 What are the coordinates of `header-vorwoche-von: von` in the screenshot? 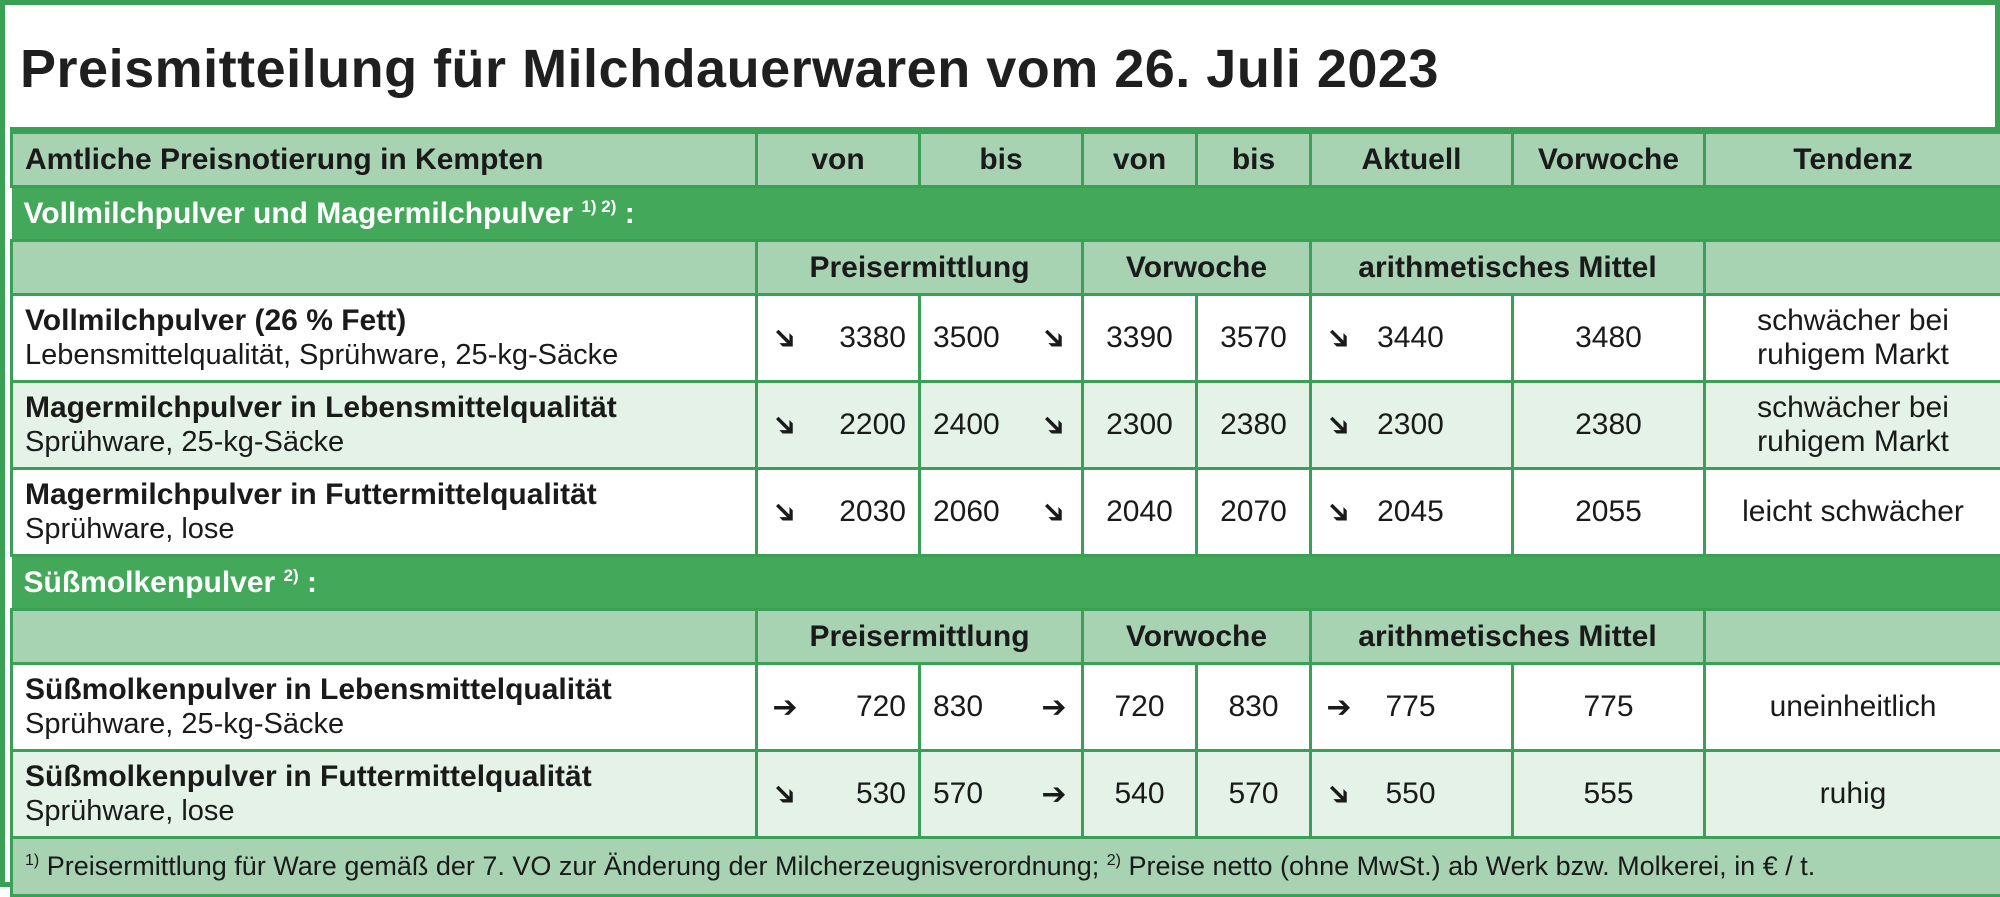 It's located at (1140, 160).